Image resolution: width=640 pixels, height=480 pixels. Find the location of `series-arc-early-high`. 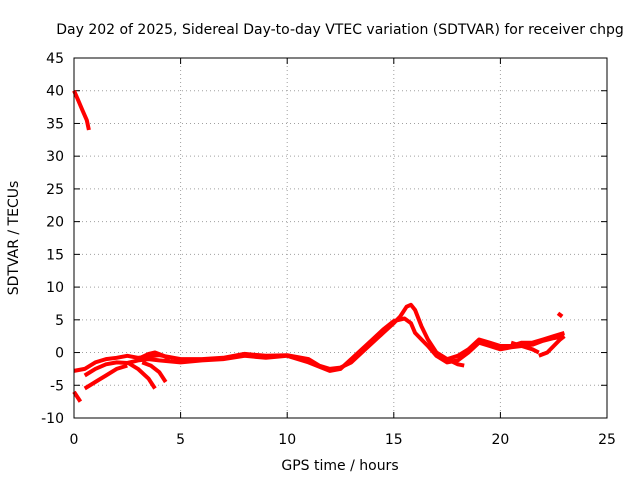

series-arc-early-high is located at coordinates (81, 110).